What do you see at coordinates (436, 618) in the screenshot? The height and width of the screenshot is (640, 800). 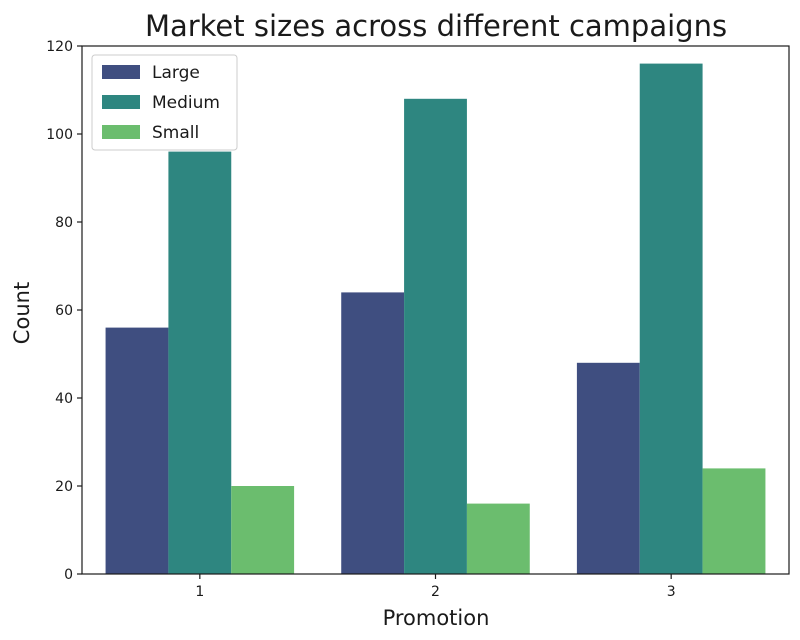 I see `x-axis-label: Promotion` at bounding box center [436, 618].